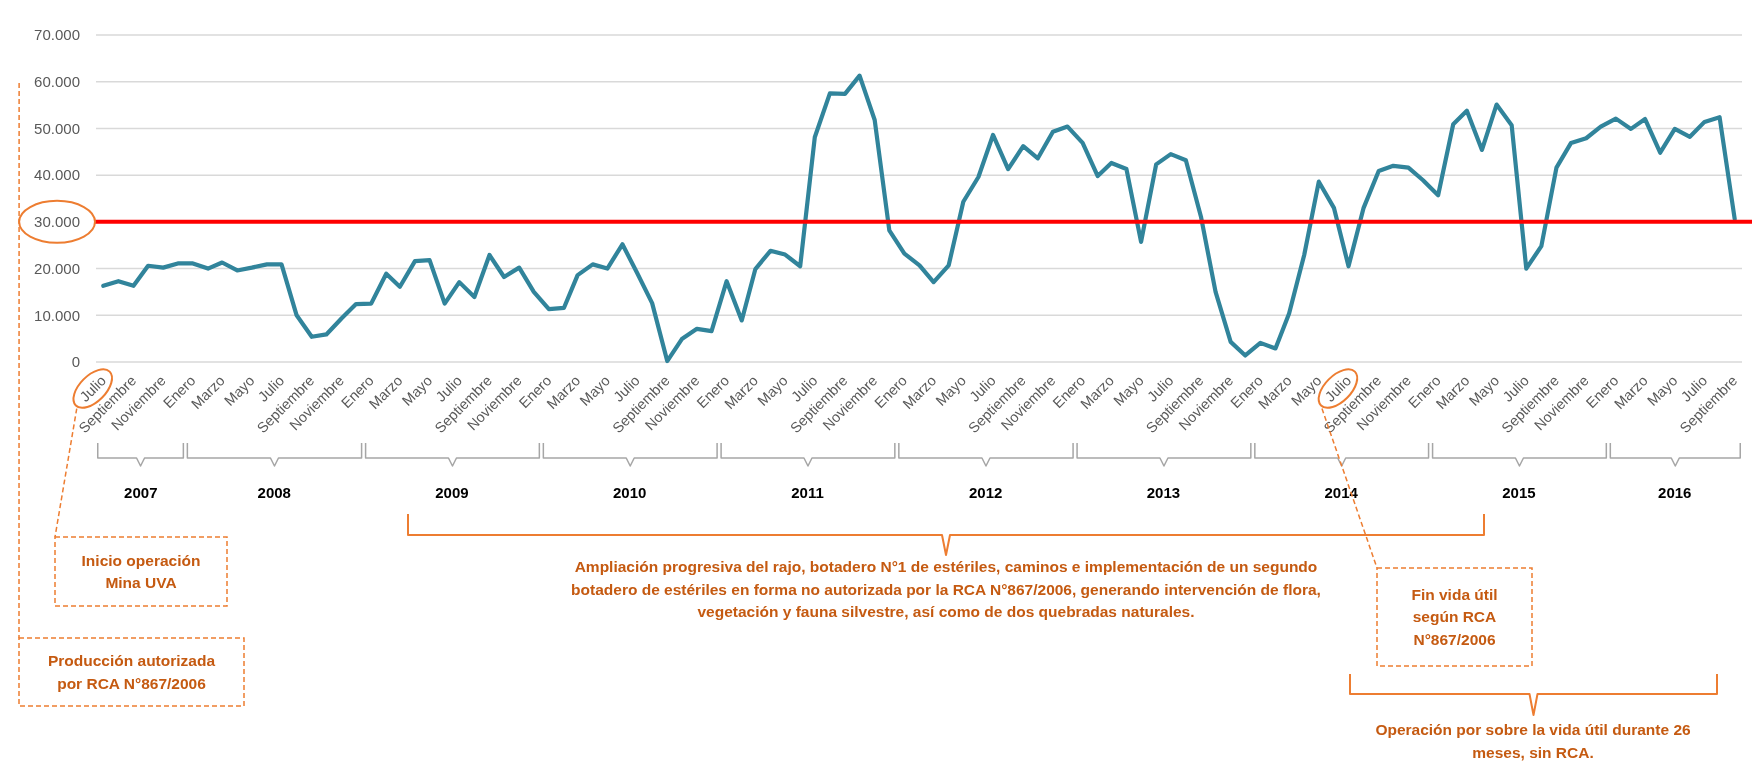 Image resolution: width=1760 pixels, height=764 pixels. I want to click on y-tick-label: 30.000, so click(57, 222).